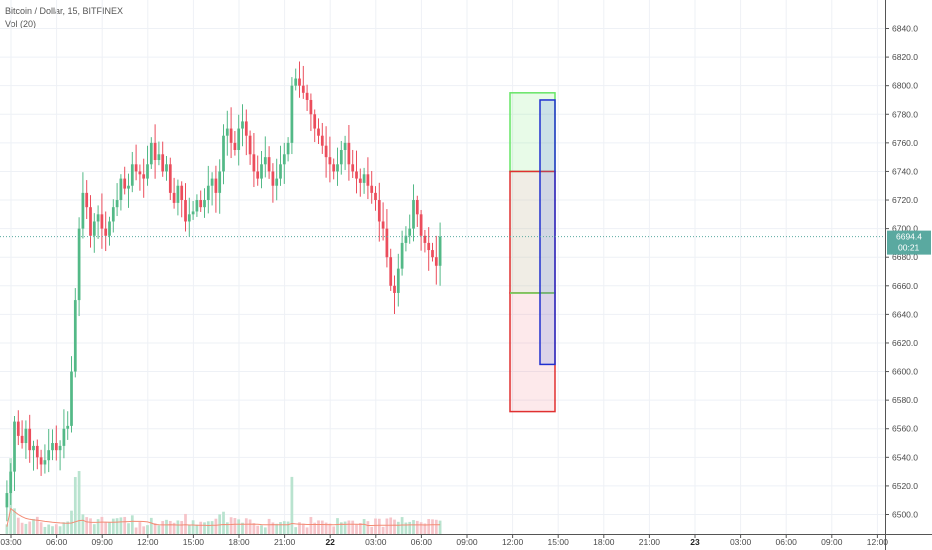  What do you see at coordinates (223, 517) in the screenshot?
I see `volume-ma-path` at bounding box center [223, 517].